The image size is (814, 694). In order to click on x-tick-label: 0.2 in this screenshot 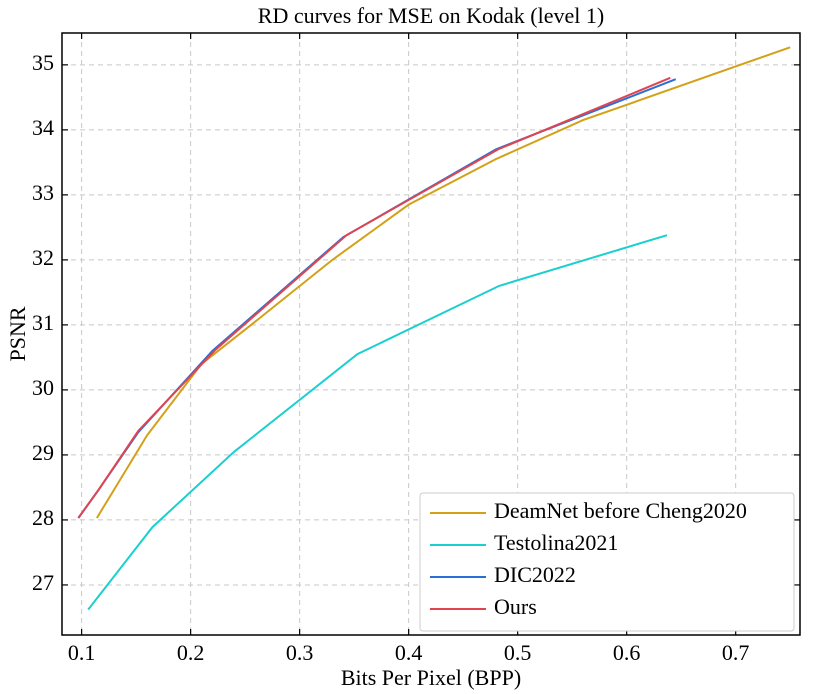, I will do `click(191, 652)`.